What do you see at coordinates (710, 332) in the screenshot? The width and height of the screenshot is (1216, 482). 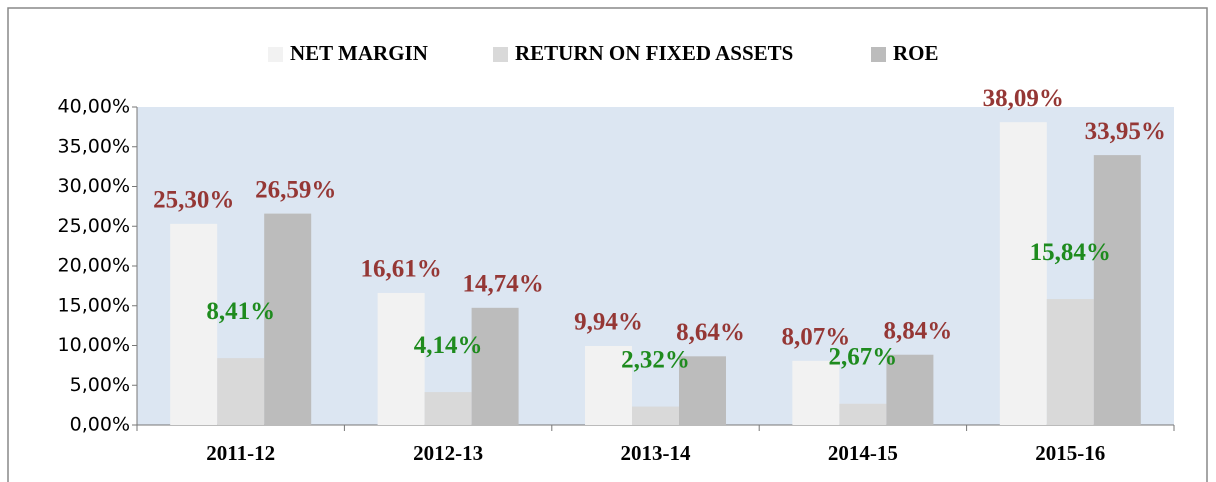 I see `value-label: 8,64%` at bounding box center [710, 332].